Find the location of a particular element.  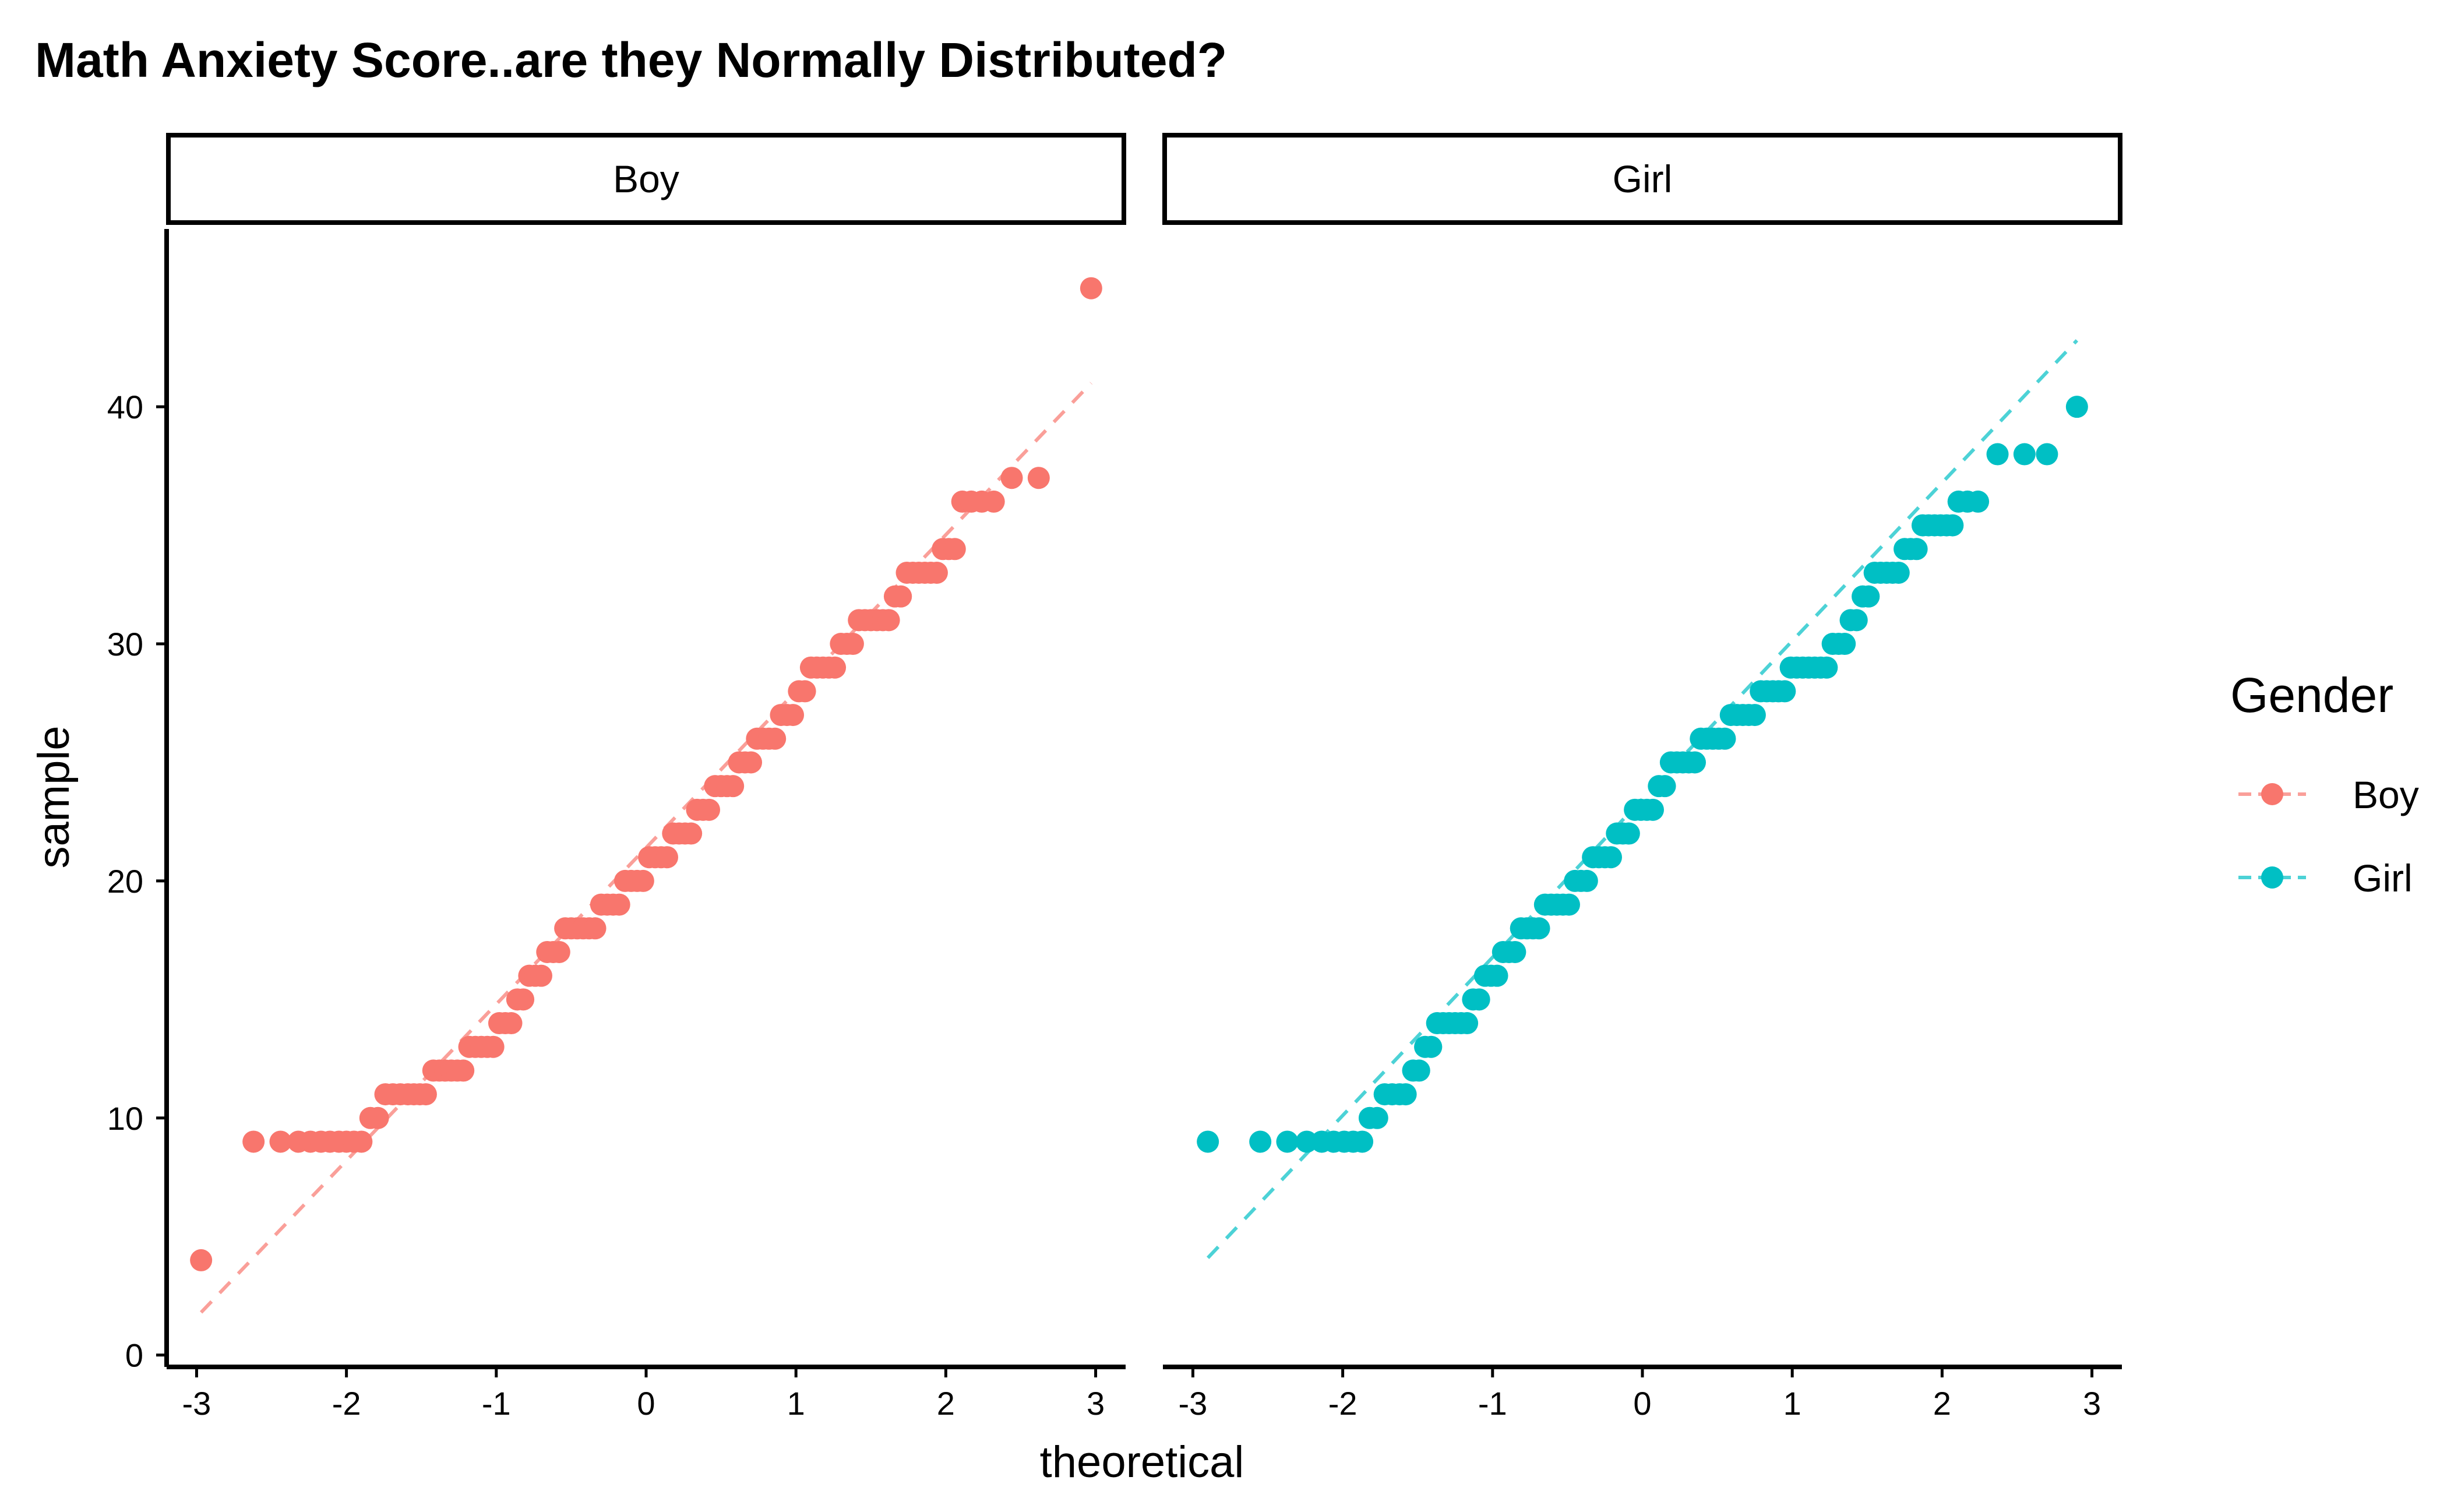

y-tick-label: 0 is located at coordinates (134, 1356).